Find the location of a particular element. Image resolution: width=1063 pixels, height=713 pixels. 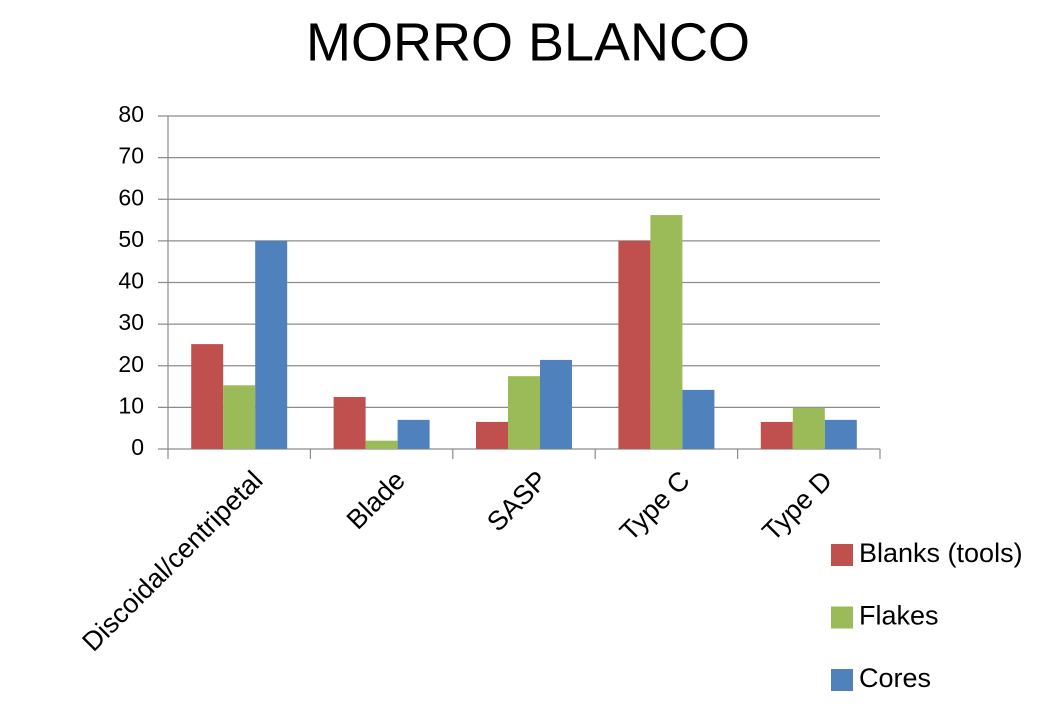

y-tick-label: 80 is located at coordinates (131, 114).